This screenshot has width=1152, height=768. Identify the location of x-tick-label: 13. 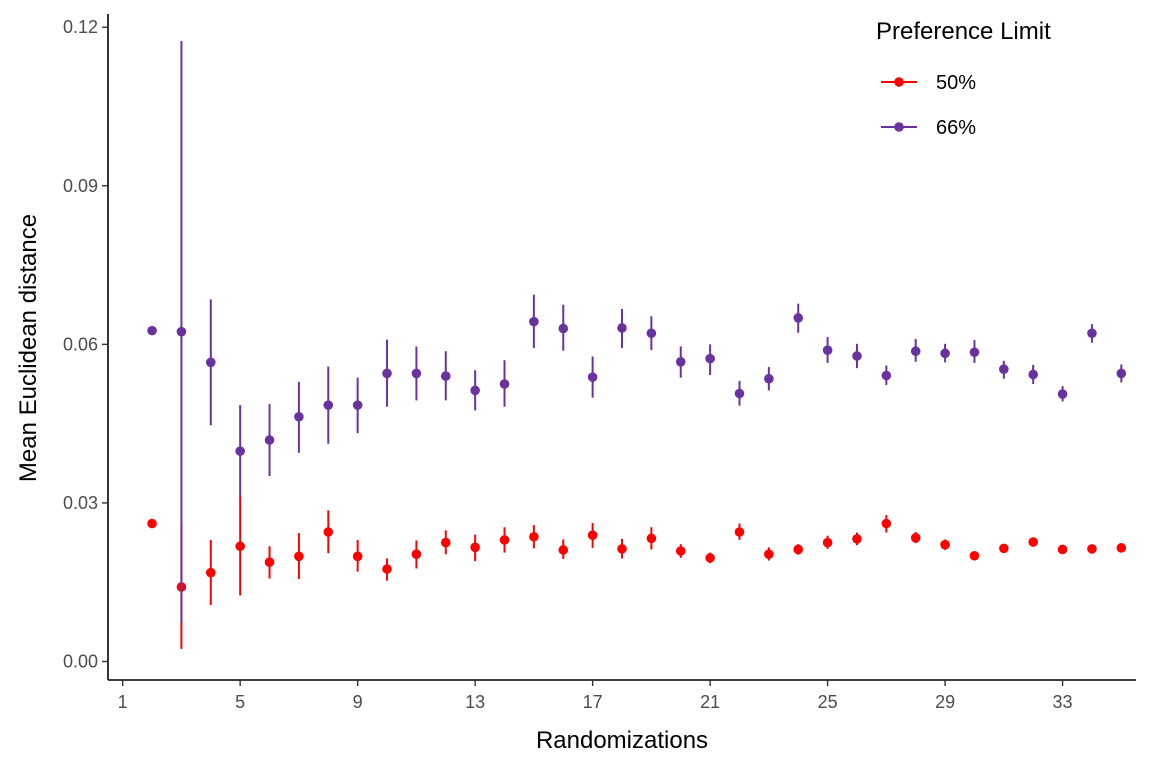
(475, 702).